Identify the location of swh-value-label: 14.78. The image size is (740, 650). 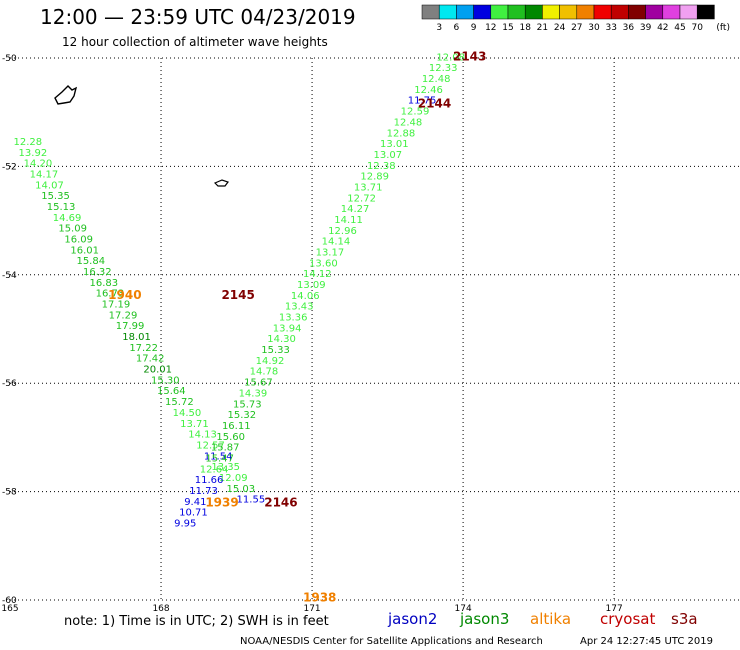
(264, 372).